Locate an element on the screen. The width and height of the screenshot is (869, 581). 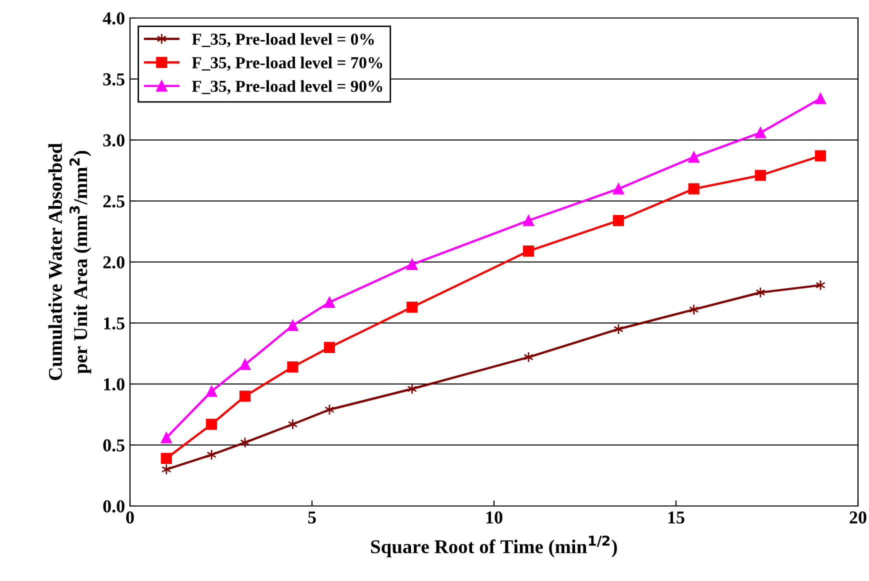
legend-label: F_35, Pre-load level = 70% is located at coordinates (287, 63).